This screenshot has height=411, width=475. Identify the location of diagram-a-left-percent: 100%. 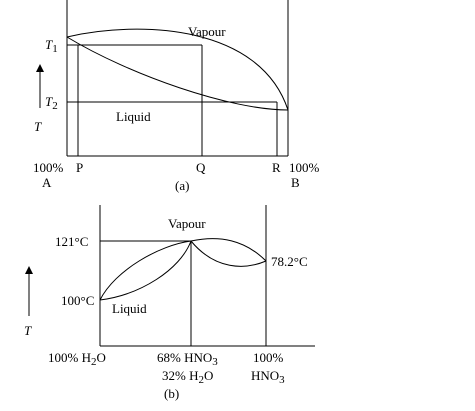
(48, 167).